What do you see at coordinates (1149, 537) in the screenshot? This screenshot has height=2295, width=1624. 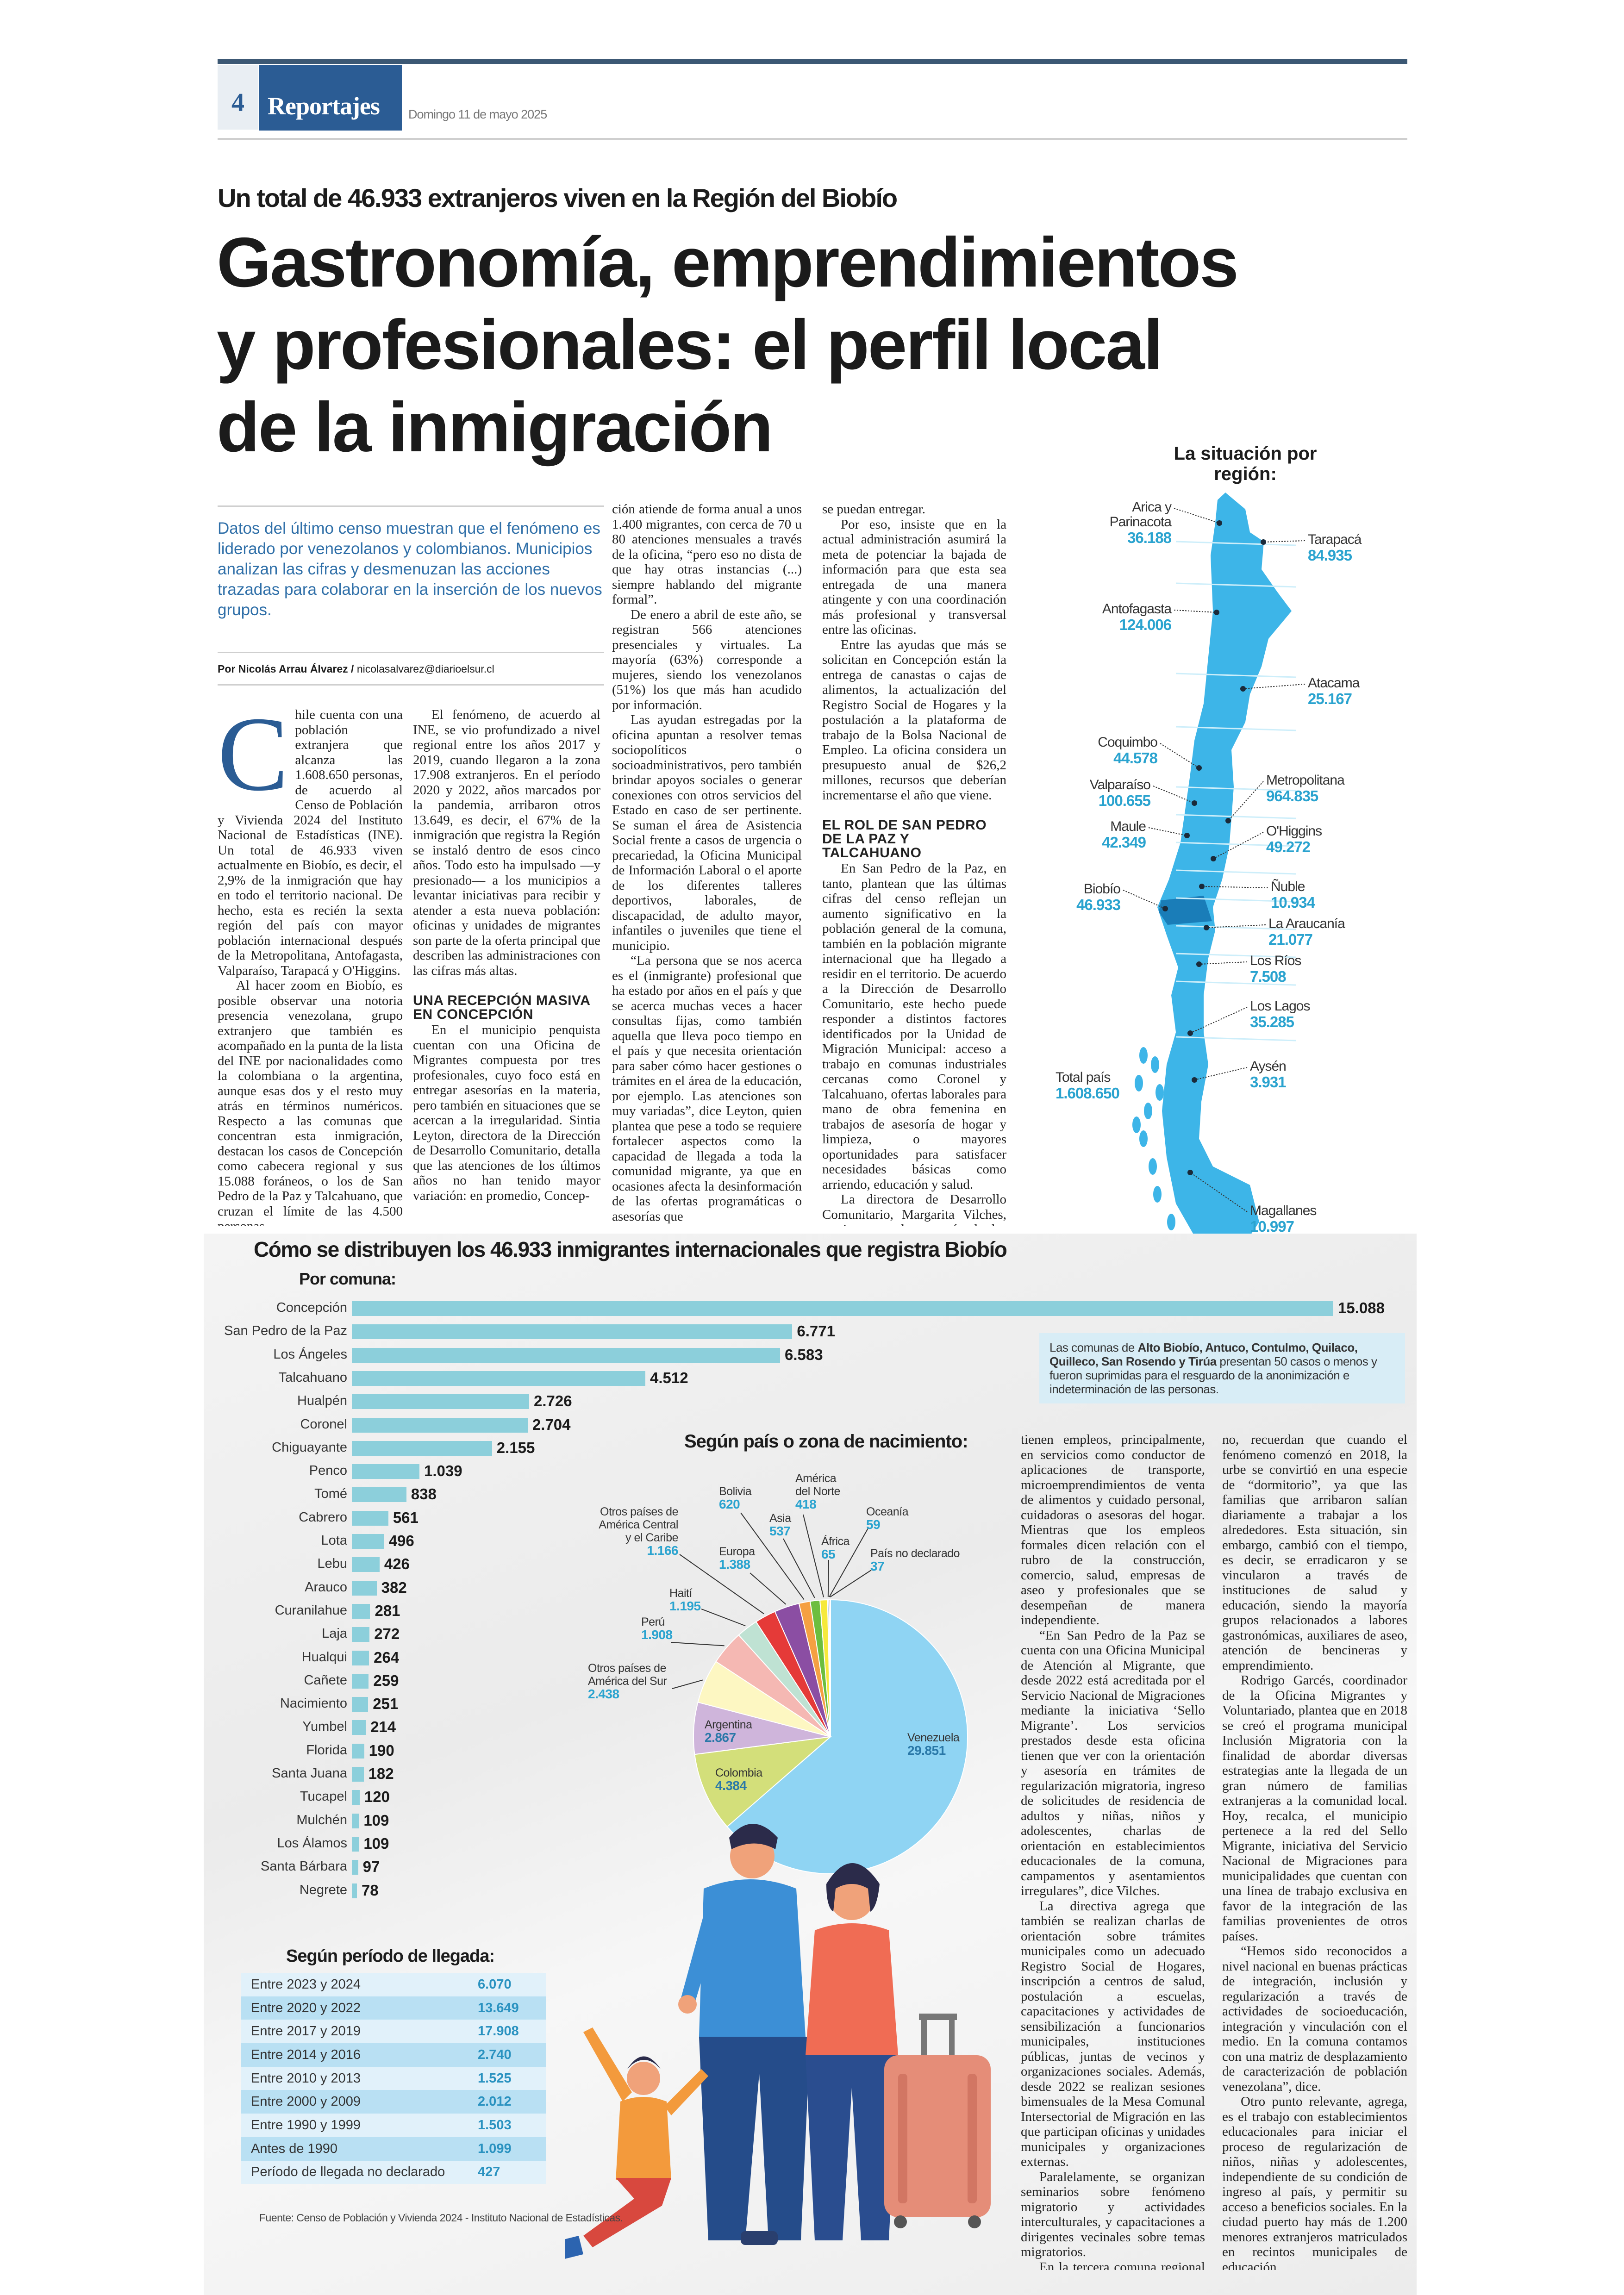 I see `region-value: 36.188` at bounding box center [1149, 537].